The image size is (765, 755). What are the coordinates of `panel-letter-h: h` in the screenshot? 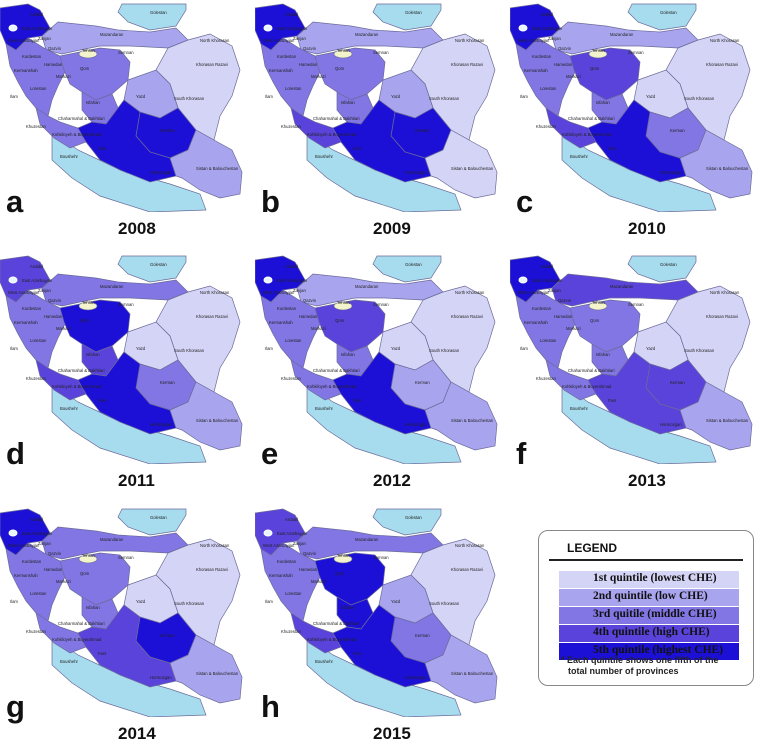 It's located at (270, 706).